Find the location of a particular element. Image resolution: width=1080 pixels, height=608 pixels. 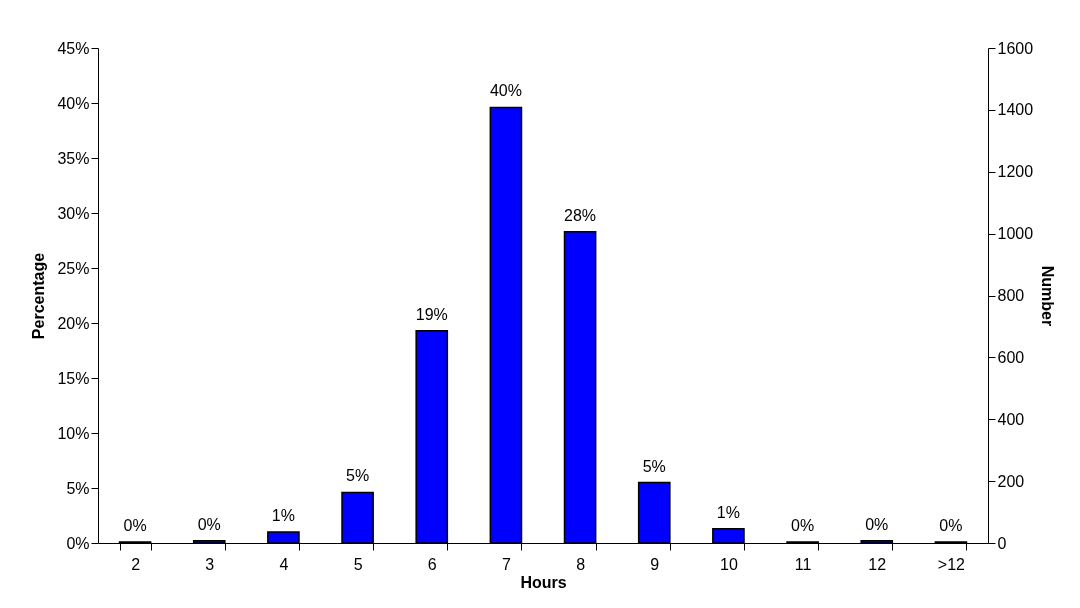

x-tick-label: >12 is located at coordinates (951, 564).